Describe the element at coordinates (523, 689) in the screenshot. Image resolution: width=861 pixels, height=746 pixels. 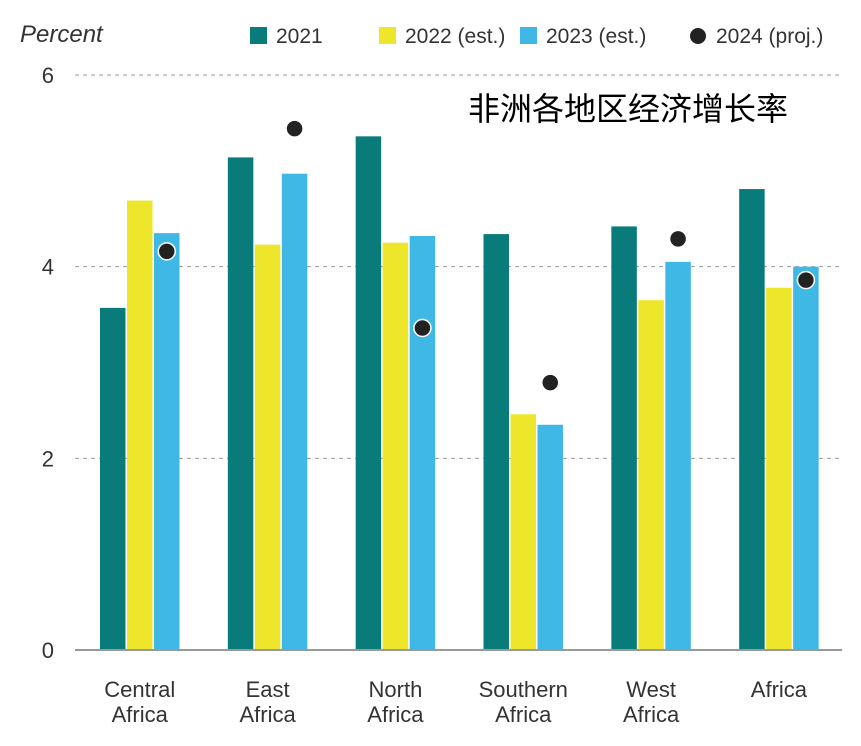
I see `x-tick-label: Southern` at that location.